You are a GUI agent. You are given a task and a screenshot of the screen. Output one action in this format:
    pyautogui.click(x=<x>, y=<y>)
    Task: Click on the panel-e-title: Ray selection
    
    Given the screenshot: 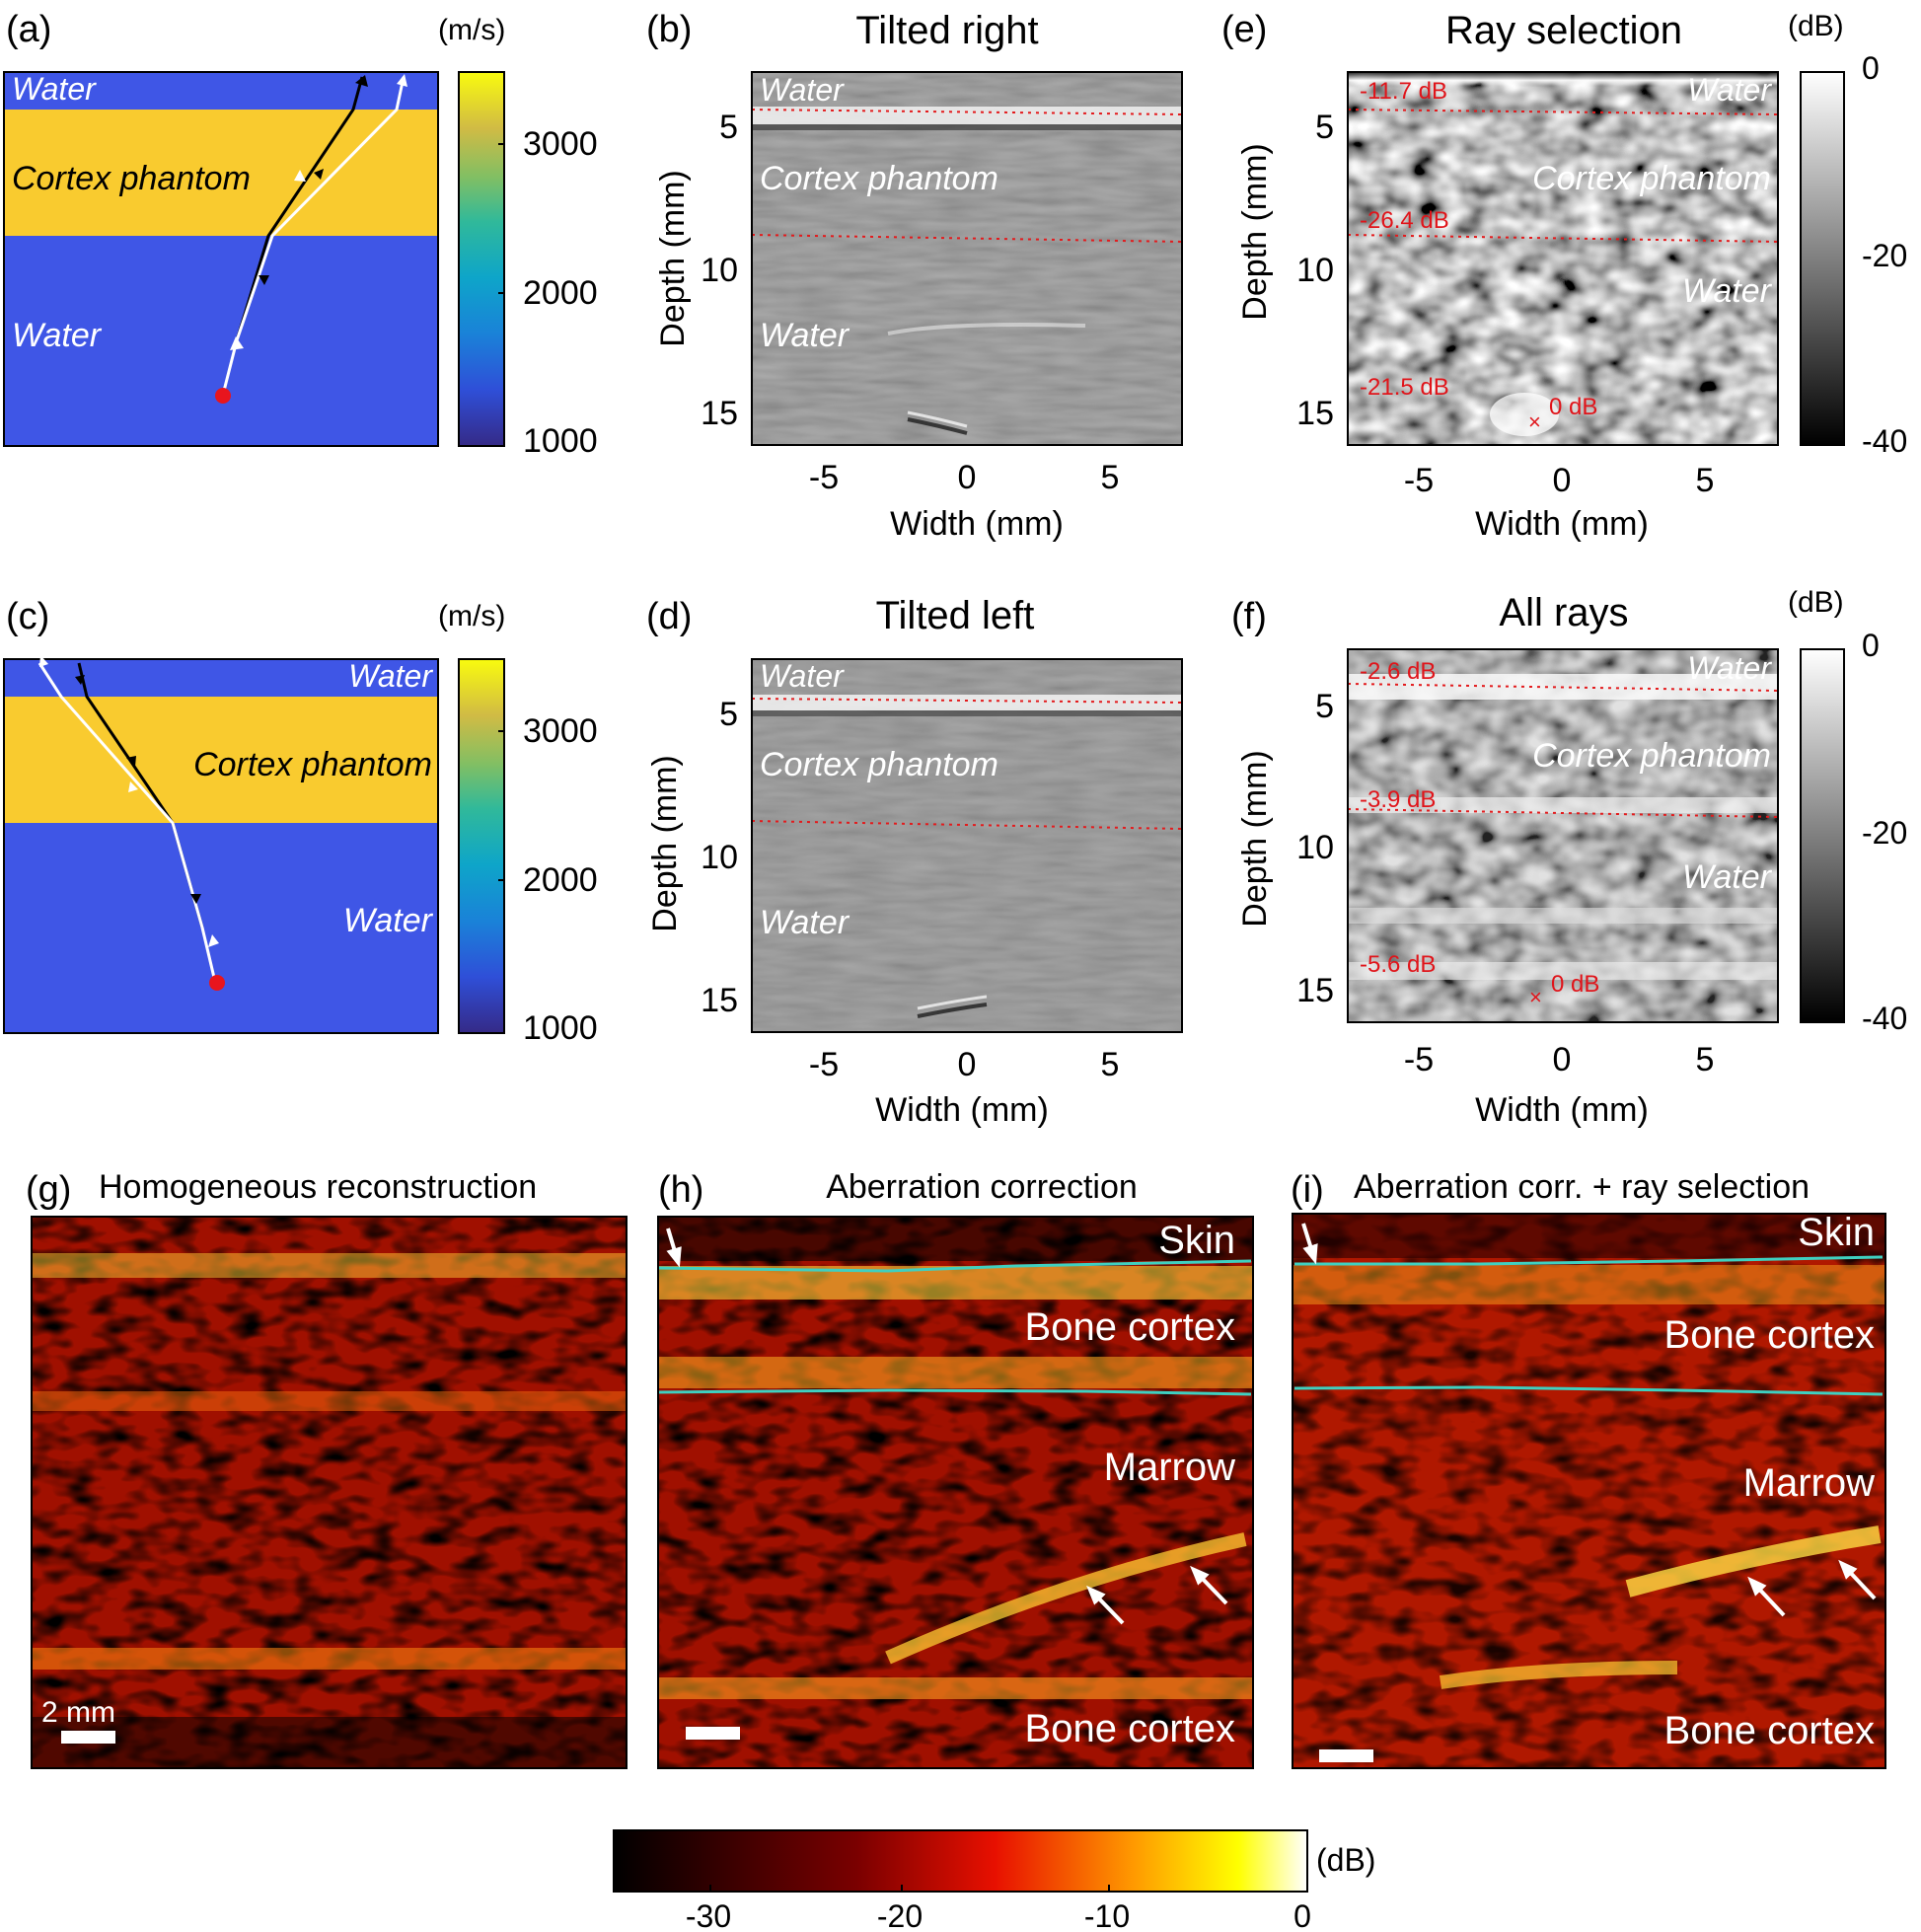 What is the action you would take?
    pyautogui.click(x=1563, y=30)
    